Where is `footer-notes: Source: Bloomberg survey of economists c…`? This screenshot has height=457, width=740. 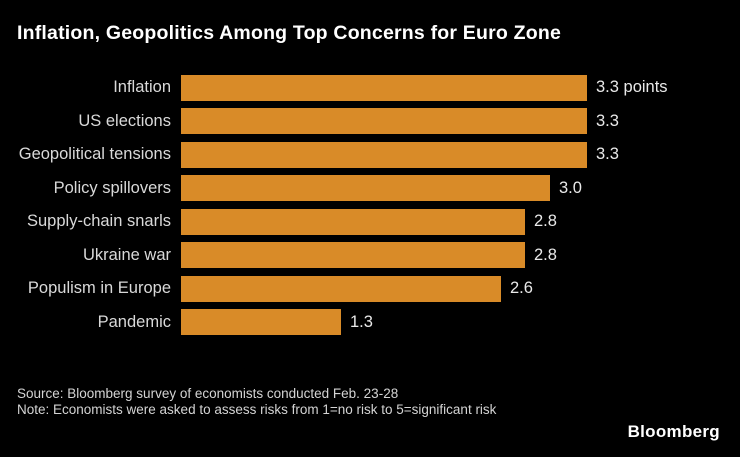 footer-notes: Source: Bloomberg survey of economists c… is located at coordinates (256, 402).